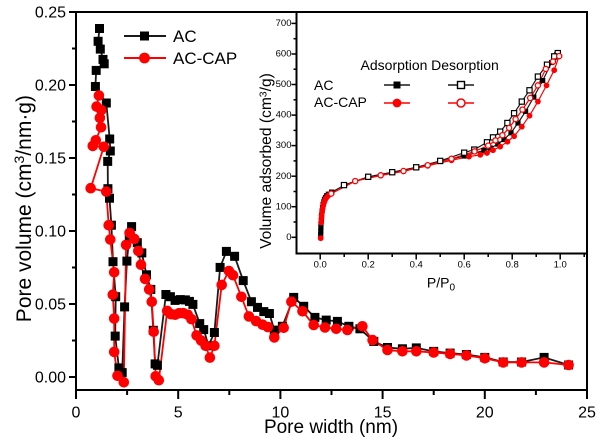 This screenshot has height=440, width=600. I want to click on svg-text: 300, so click(284, 145).